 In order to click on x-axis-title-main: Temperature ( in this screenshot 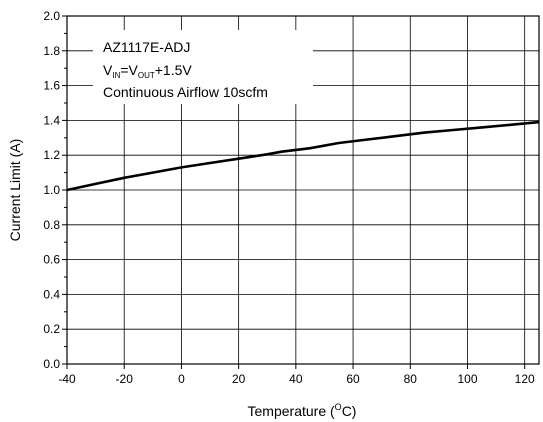, I will do `click(291, 411)`.